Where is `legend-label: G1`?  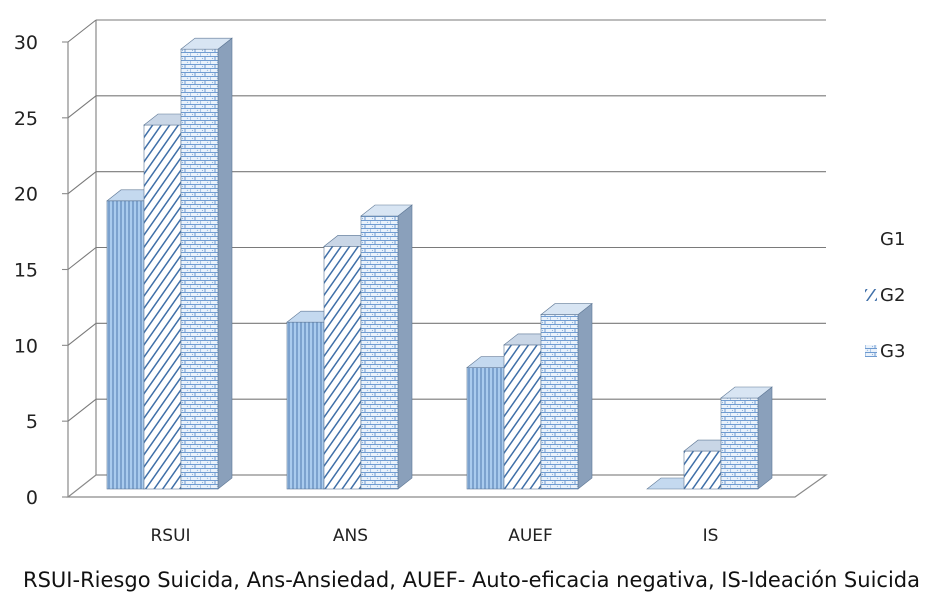
legend-label: G1 is located at coordinates (892, 239).